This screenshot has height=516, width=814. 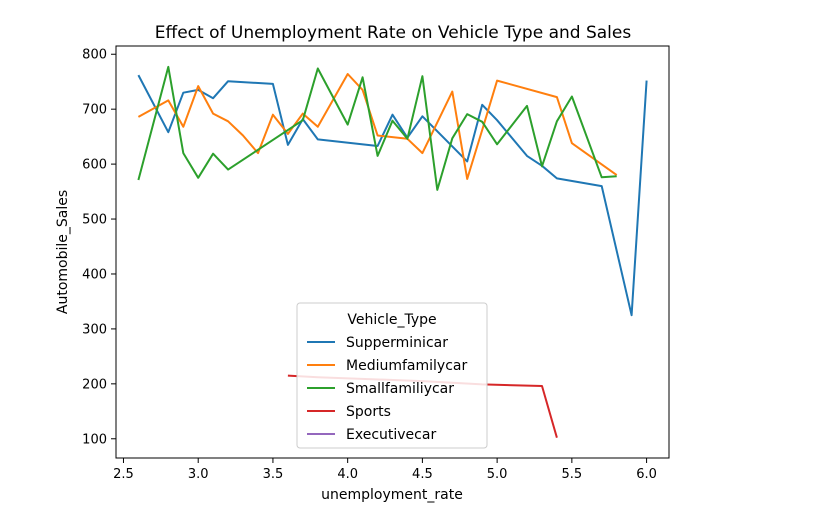 I want to click on x-tick-label: 3.5, so click(x=273, y=474).